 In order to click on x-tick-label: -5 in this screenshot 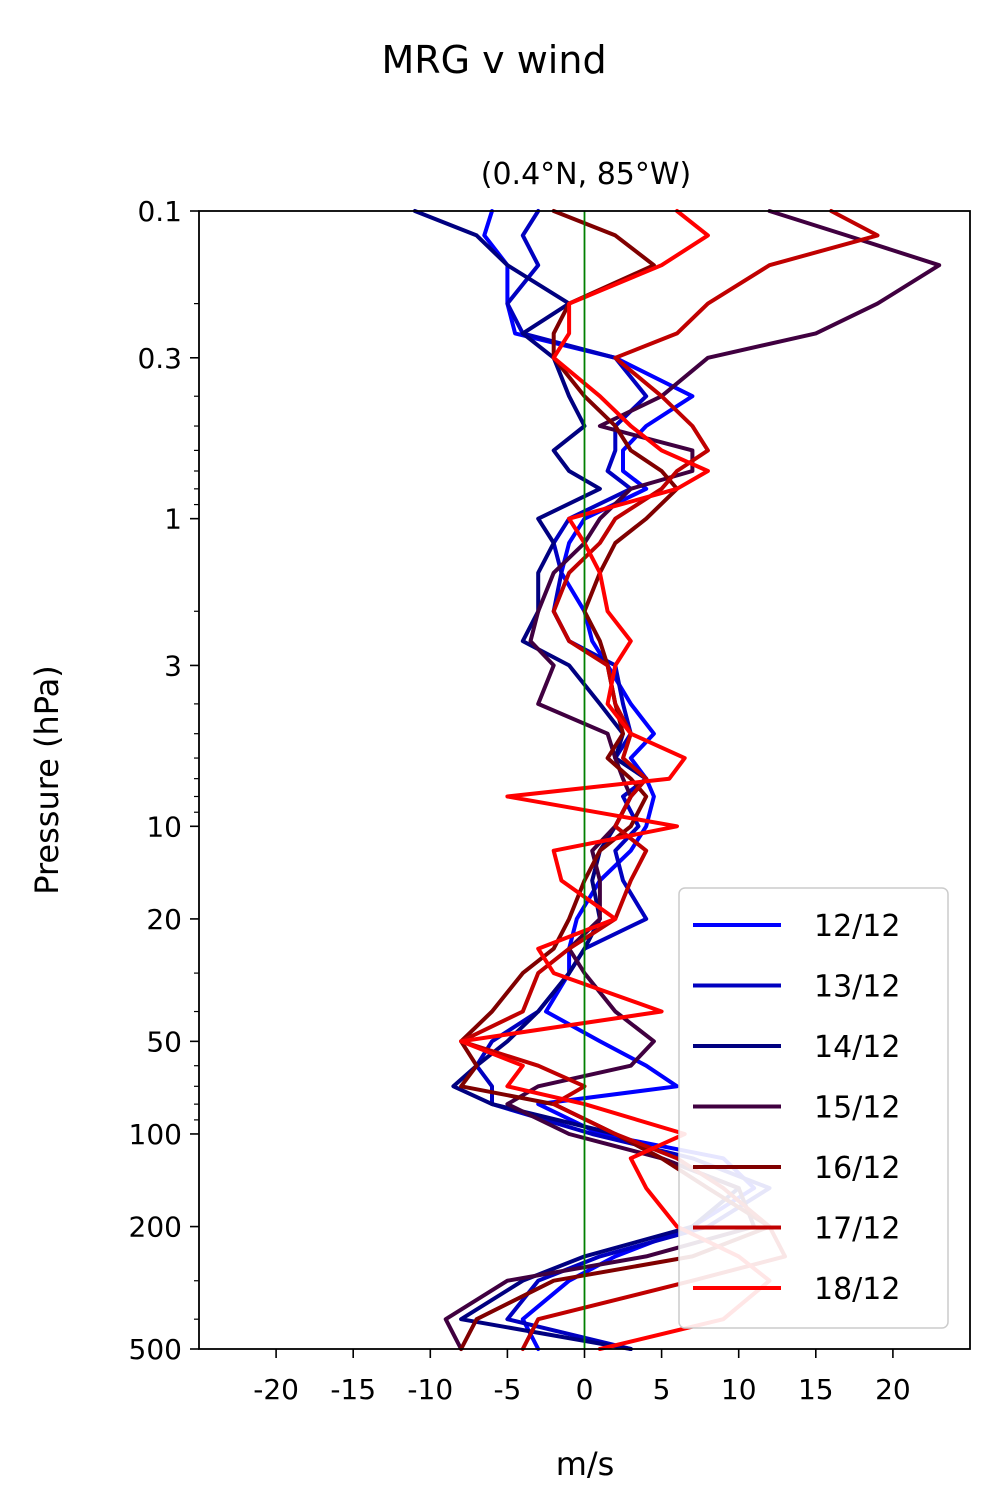, I will do `click(507, 1389)`.